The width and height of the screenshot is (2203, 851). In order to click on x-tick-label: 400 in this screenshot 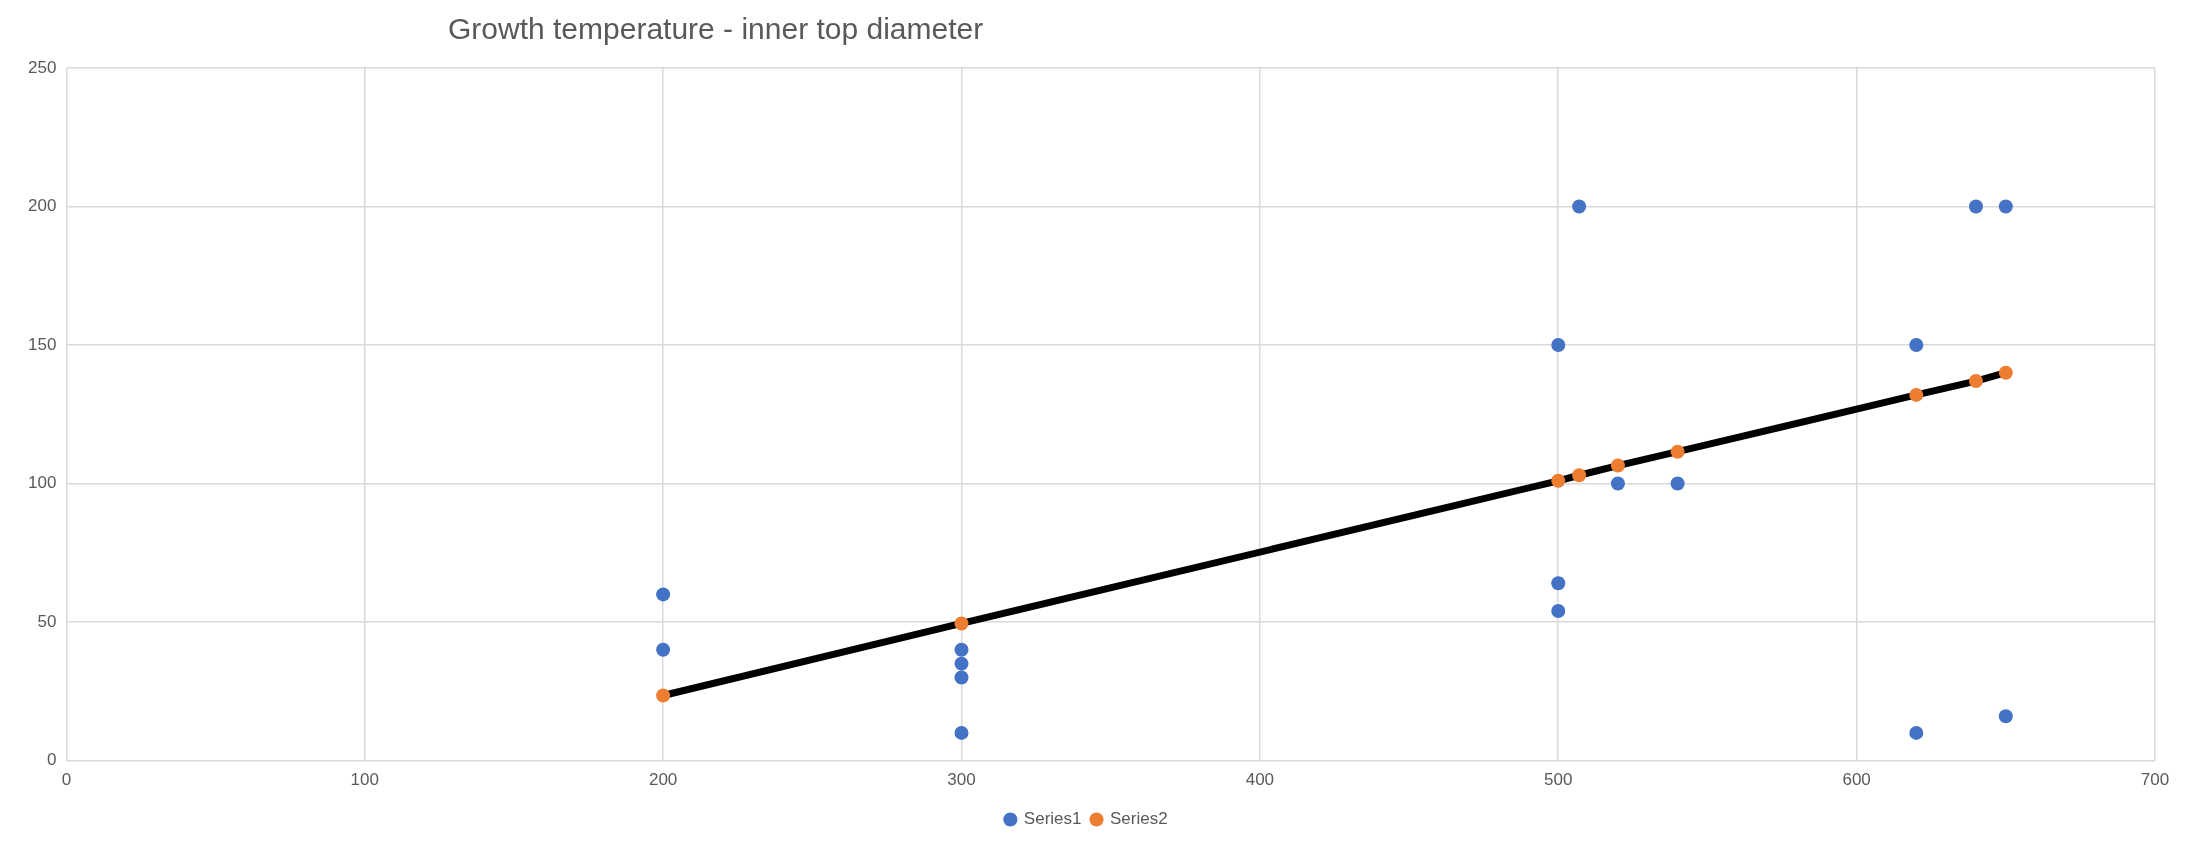, I will do `click(1260, 780)`.